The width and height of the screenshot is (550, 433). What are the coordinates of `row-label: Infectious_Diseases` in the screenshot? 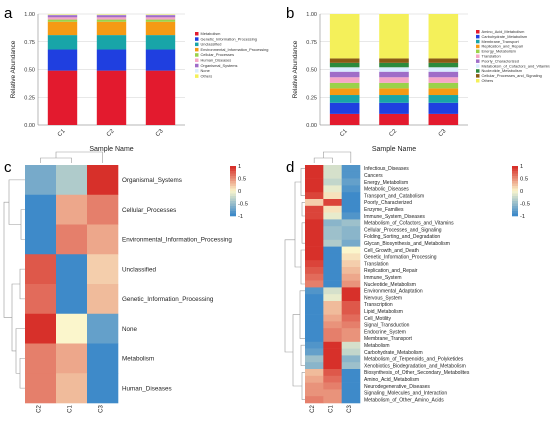 It's located at (386, 169).